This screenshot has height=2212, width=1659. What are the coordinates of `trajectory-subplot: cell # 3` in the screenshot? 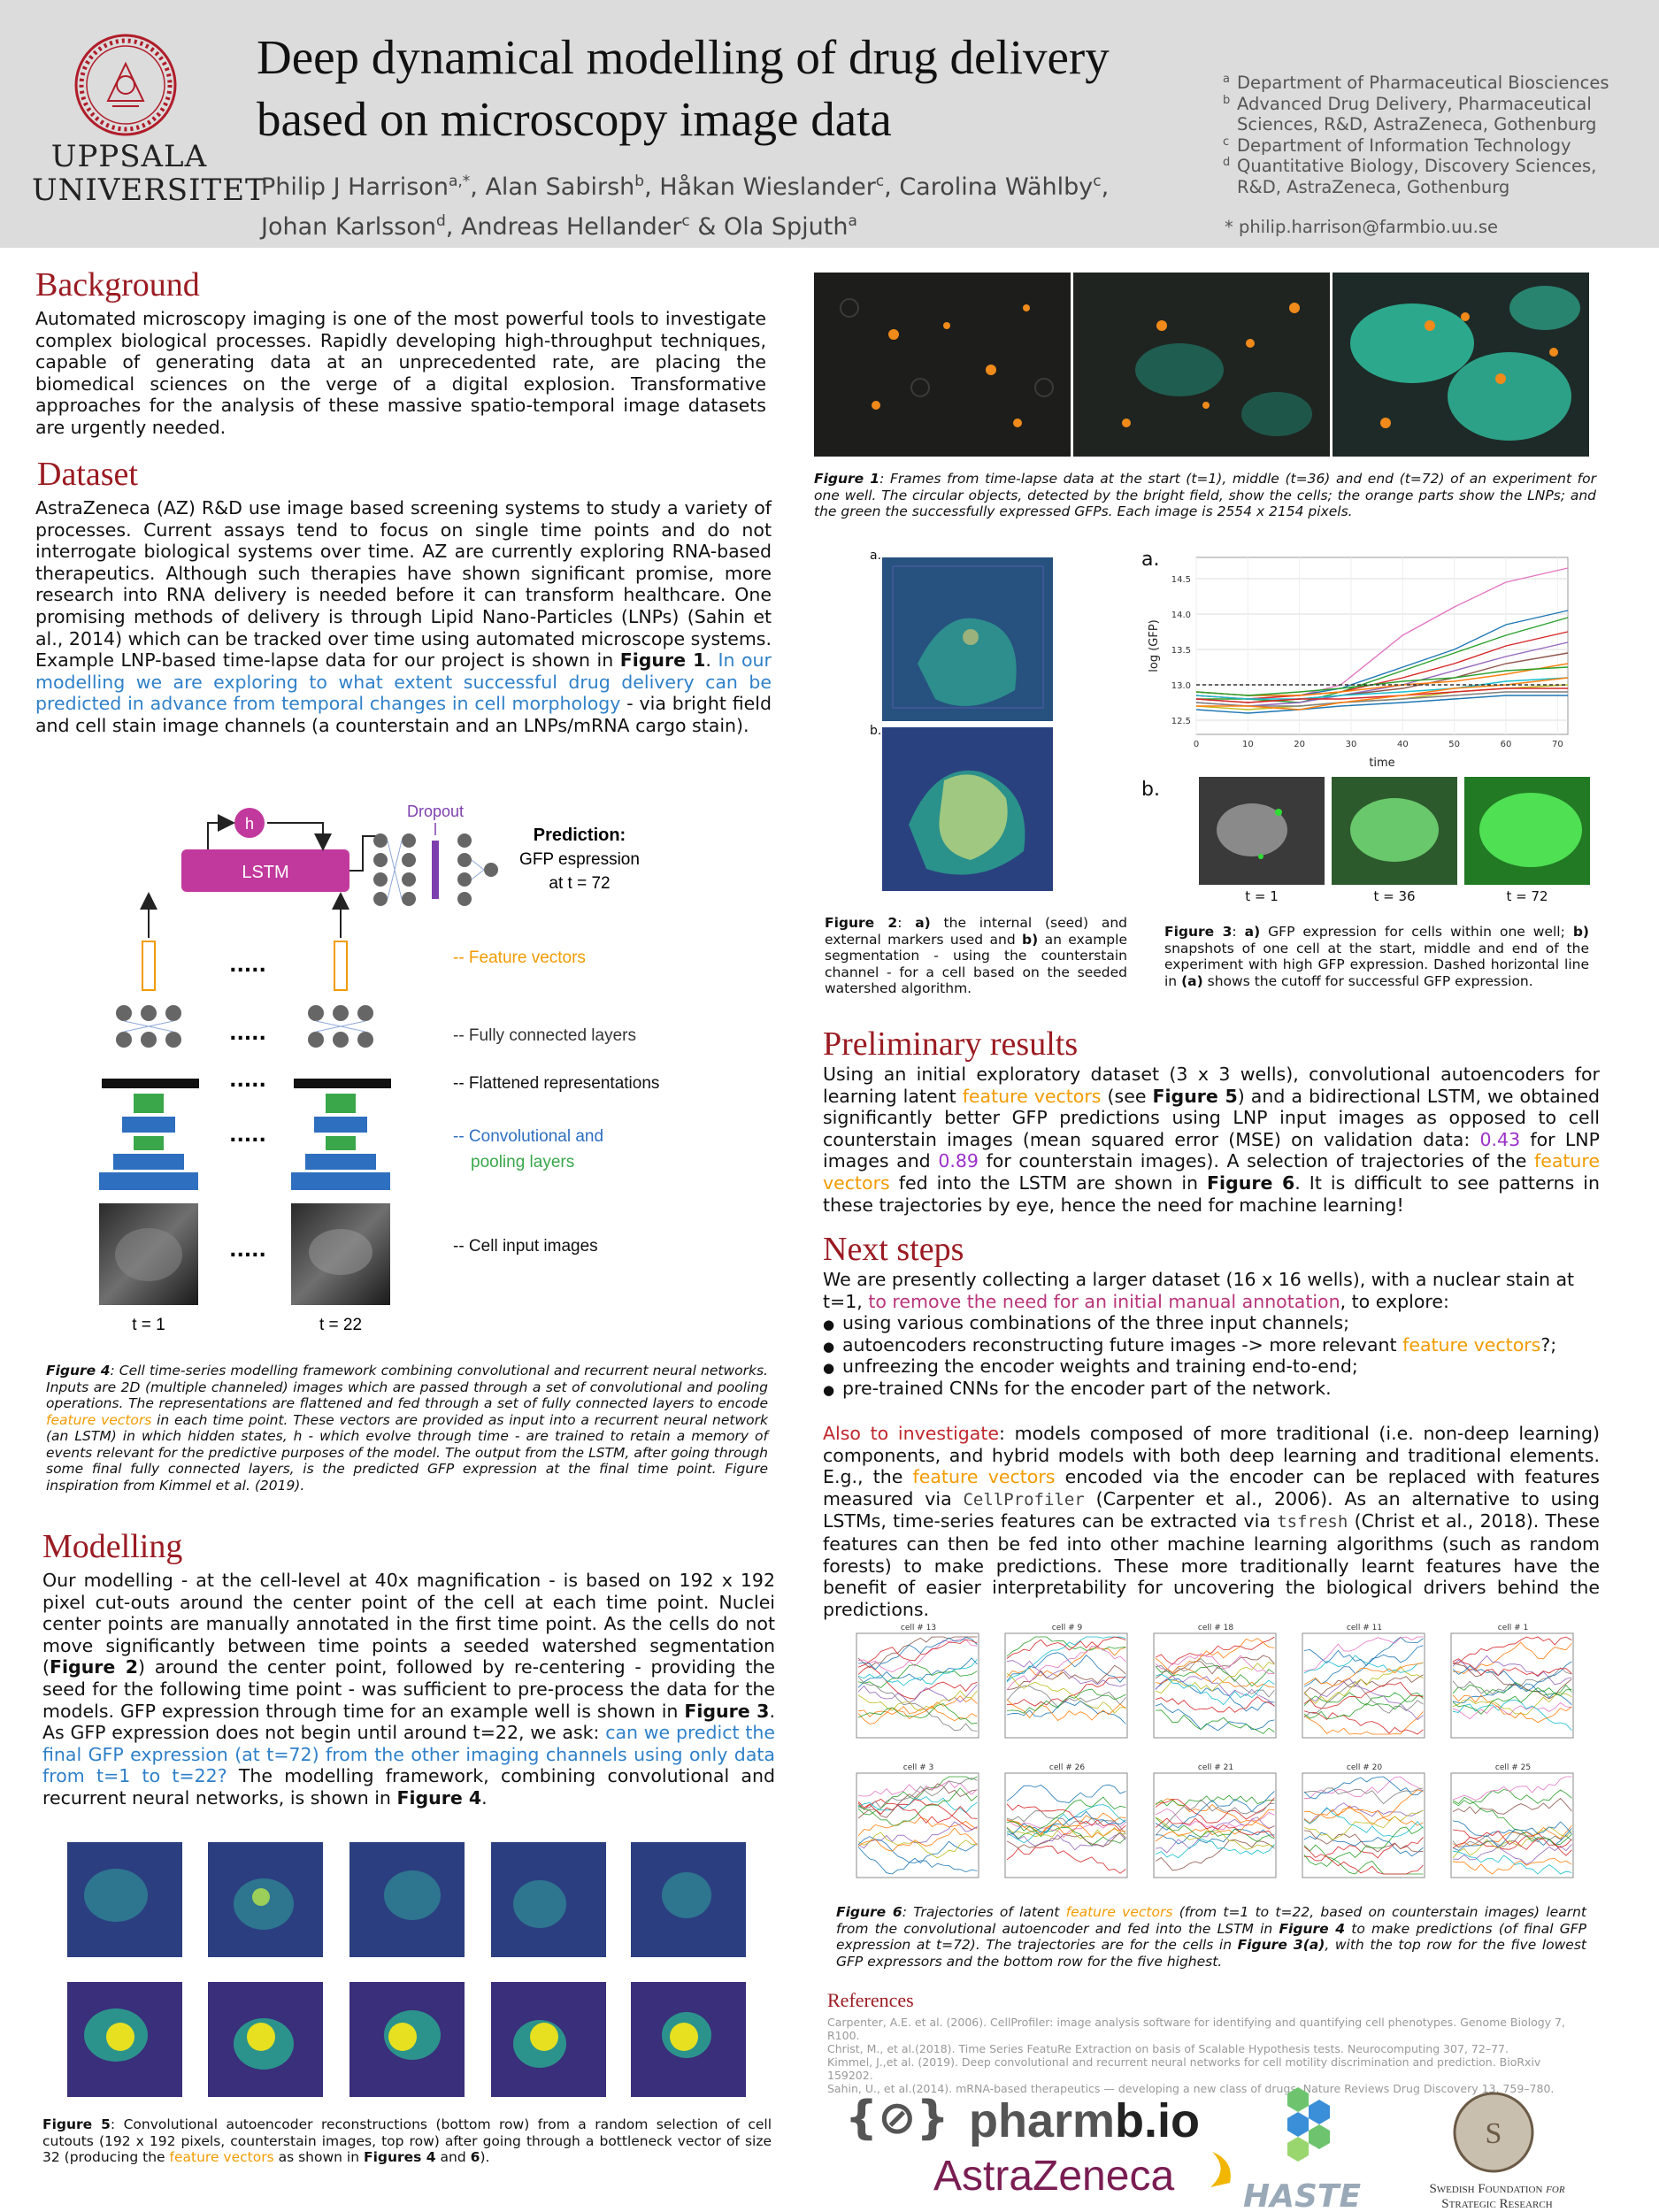 It's located at (918, 1820).